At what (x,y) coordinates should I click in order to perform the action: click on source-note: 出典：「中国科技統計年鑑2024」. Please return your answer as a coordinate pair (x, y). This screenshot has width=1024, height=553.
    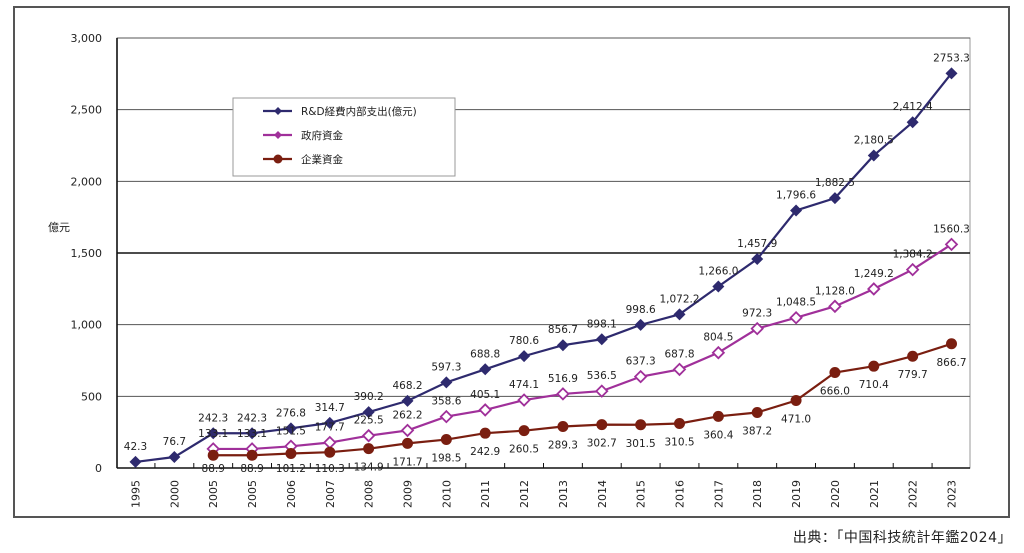
    Looking at the image, I should click on (902, 538).